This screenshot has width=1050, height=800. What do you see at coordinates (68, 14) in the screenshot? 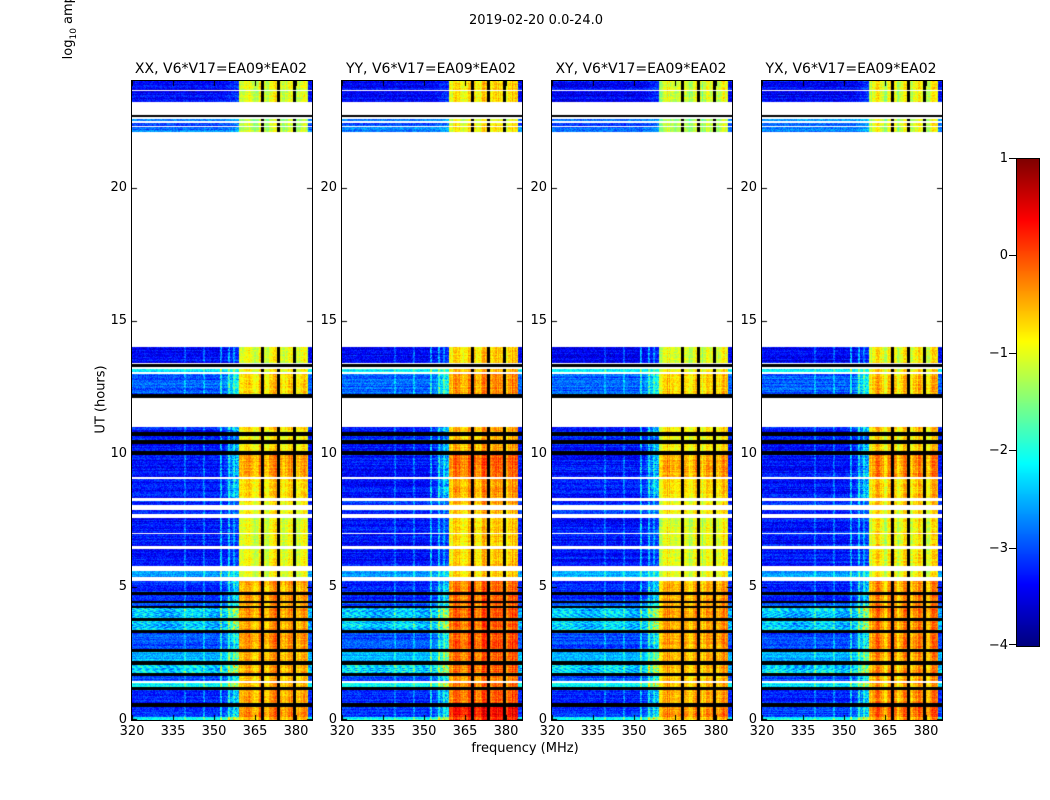
I see `colorbar-label-amplitude: amplitude` at bounding box center [68, 14].